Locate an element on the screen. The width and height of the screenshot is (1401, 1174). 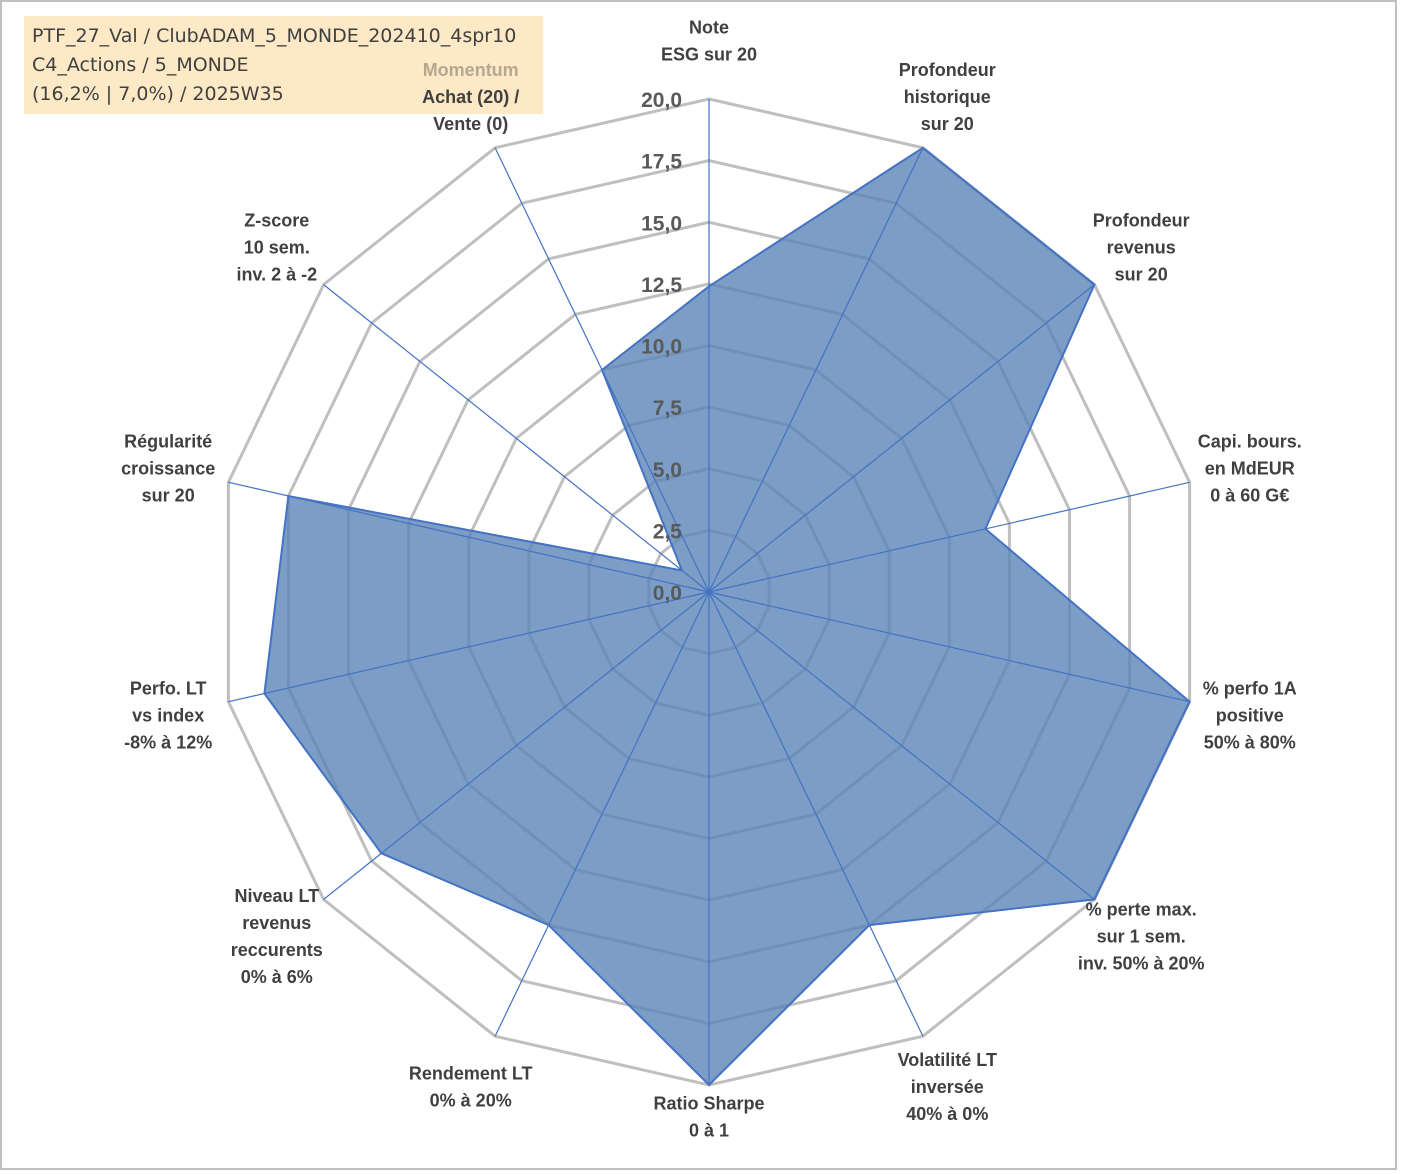
axis-label: Perfo. LT is located at coordinates (168, 688).